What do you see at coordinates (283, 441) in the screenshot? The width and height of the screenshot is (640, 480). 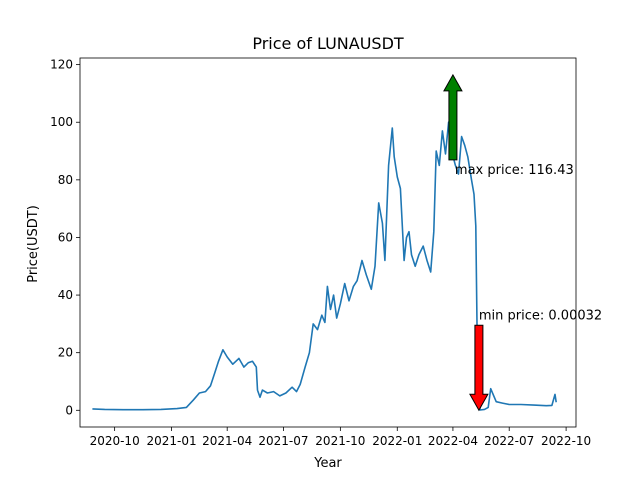 I see `x-tick-label: 2021-07` at bounding box center [283, 441].